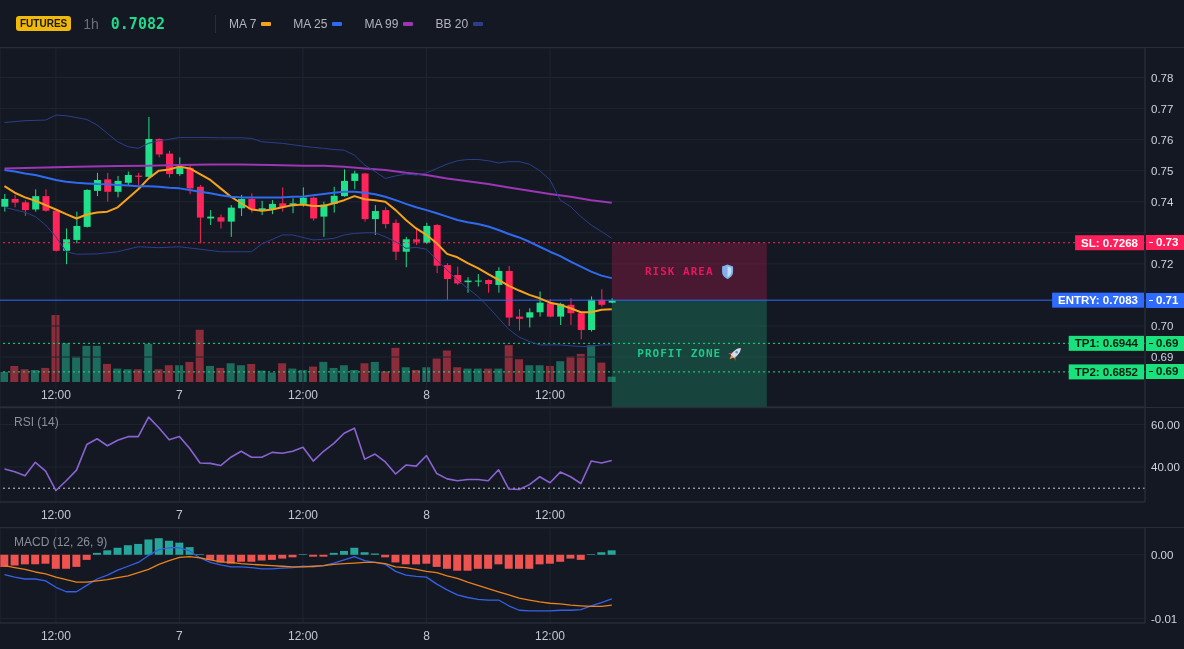 Image resolution: width=1184 pixels, height=649 pixels. Describe the element at coordinates (1162, 139) in the screenshot. I see `y-tick-label: 0.76` at that location.